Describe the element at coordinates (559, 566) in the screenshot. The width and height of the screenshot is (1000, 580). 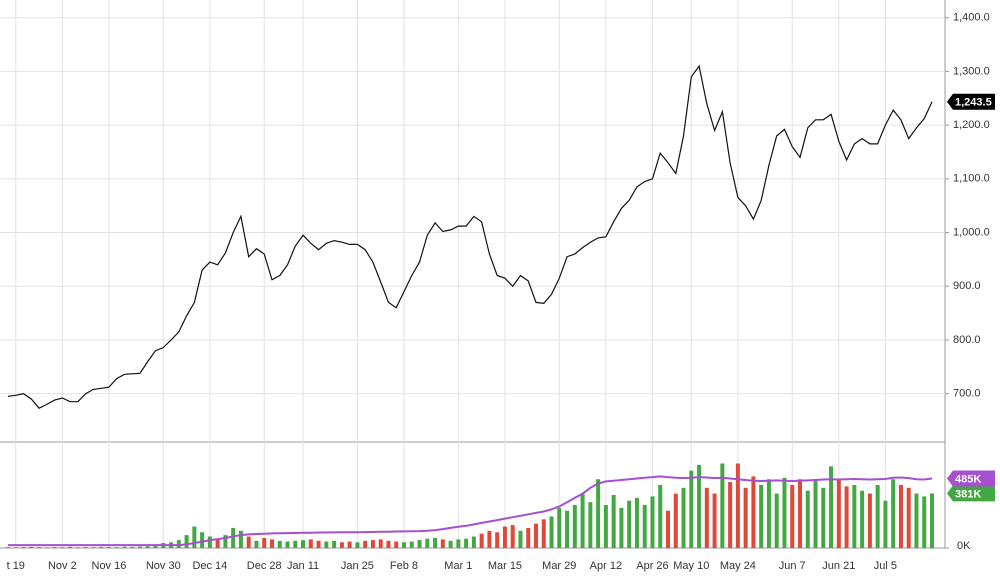
I see `x-tick-label: Mar 29` at that location.